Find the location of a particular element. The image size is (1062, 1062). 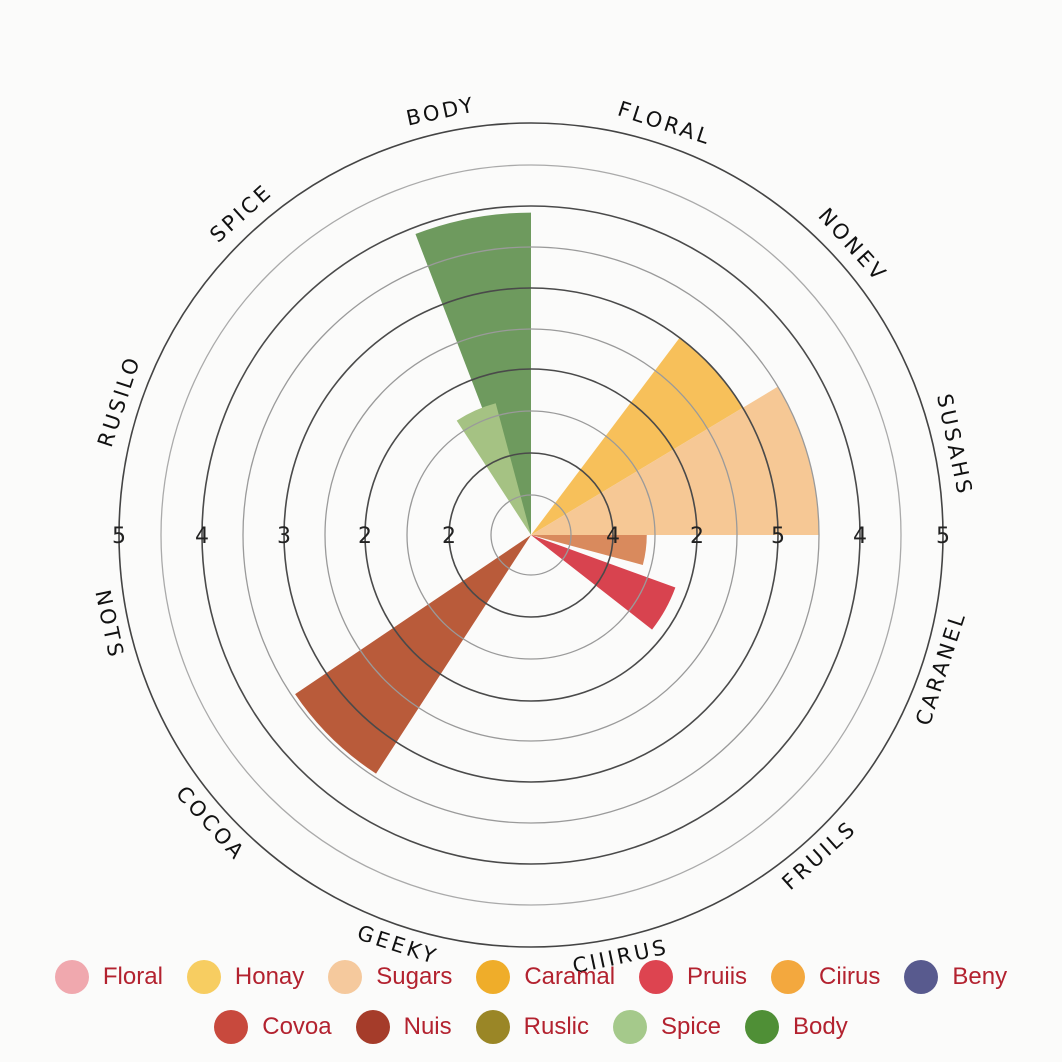

wedge-caramal is located at coordinates (589, 550).